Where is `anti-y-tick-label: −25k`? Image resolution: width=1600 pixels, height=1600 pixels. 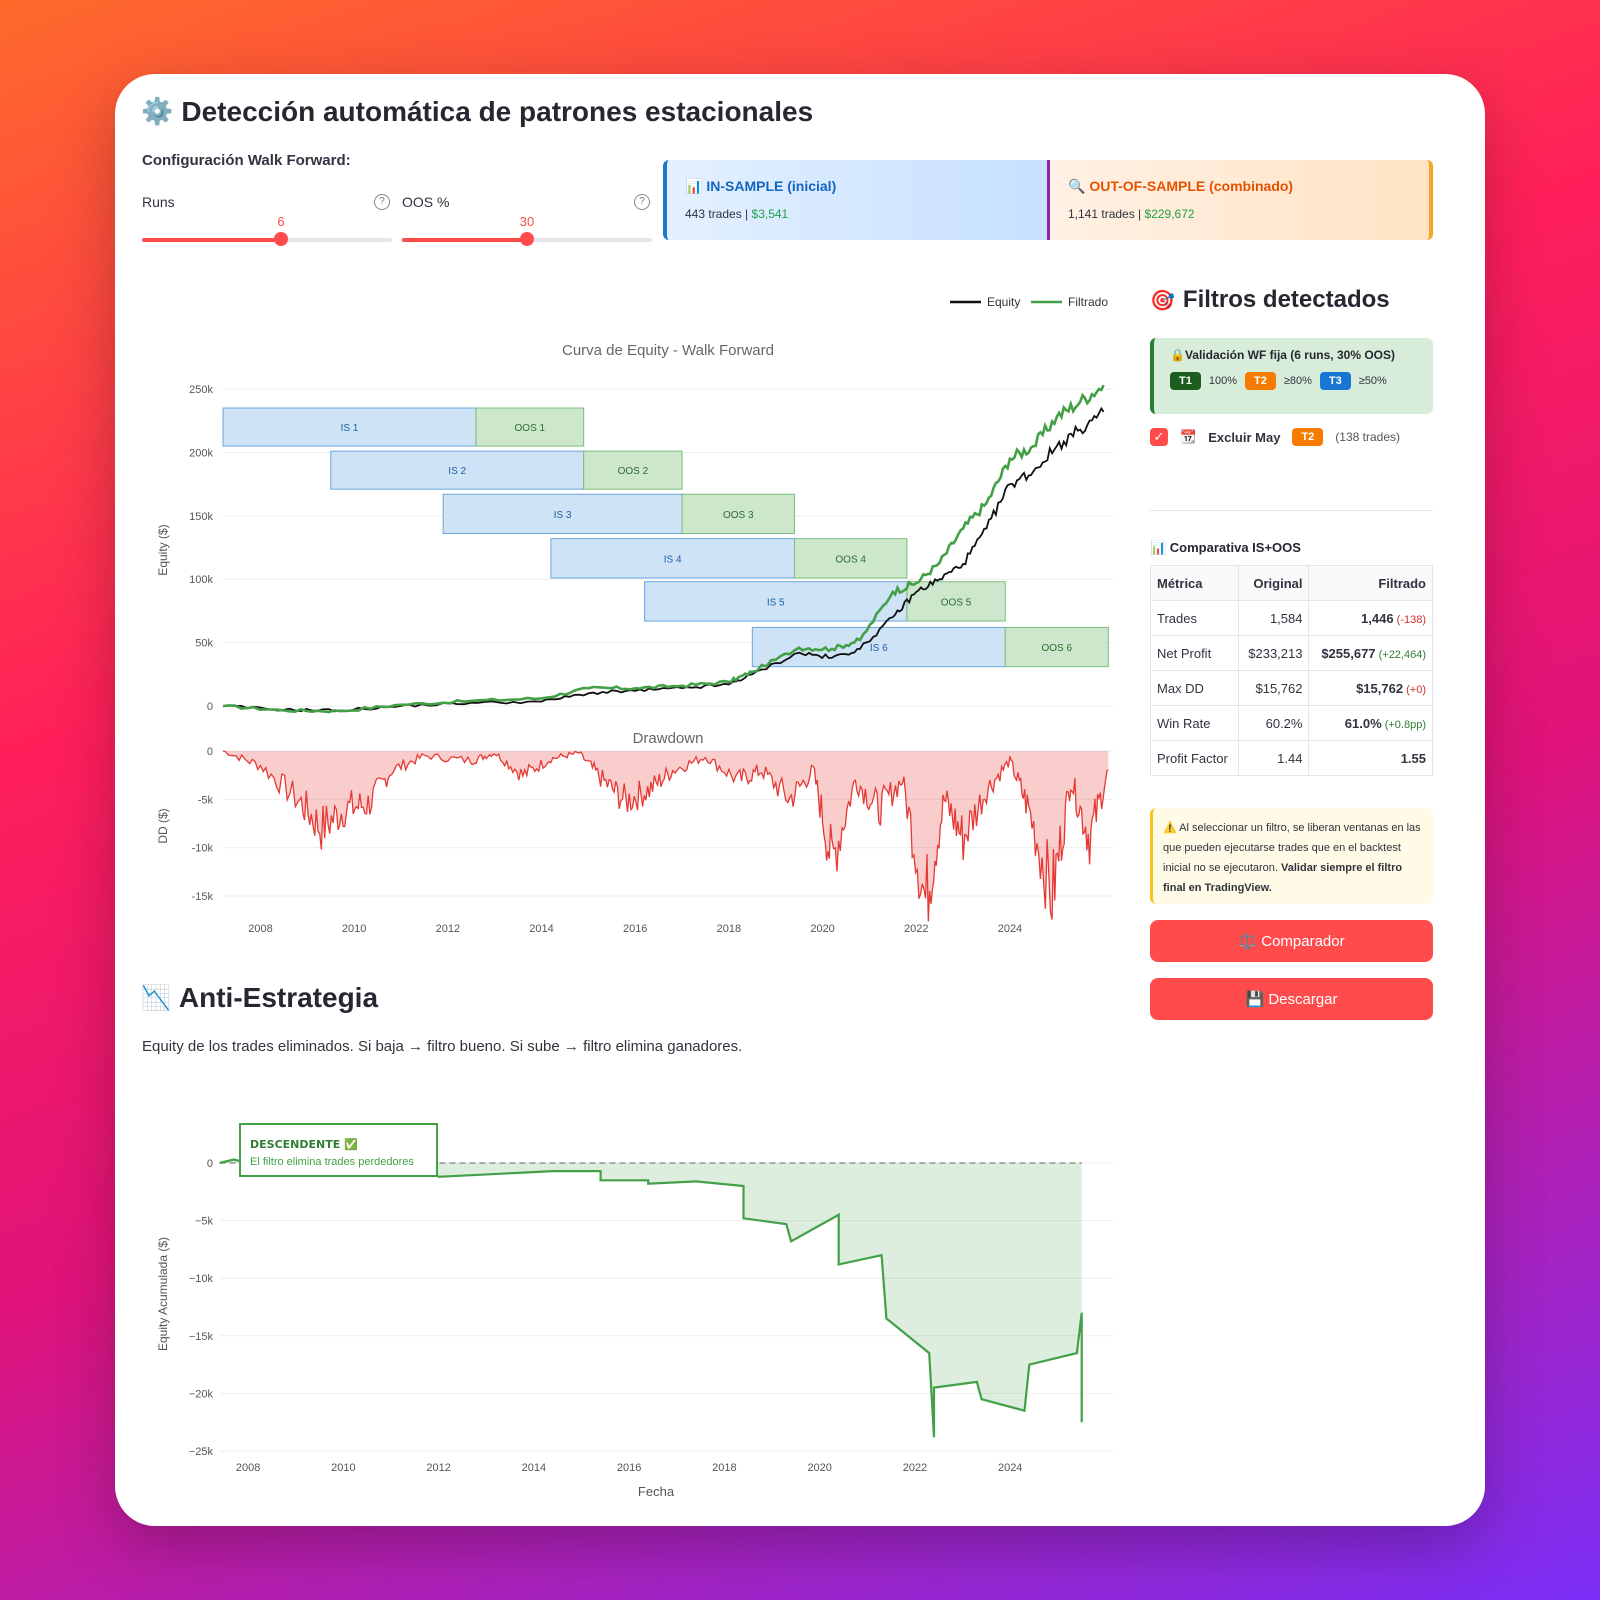 anti-y-tick-label: −25k is located at coordinates (201, 1452).